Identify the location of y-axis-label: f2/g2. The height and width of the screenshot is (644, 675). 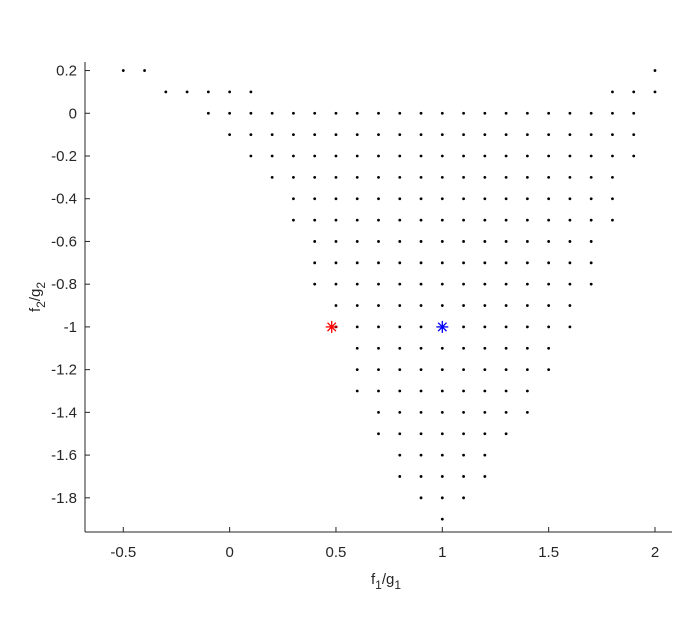
(37, 297).